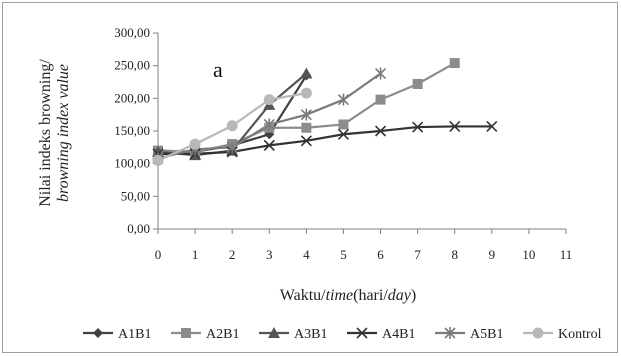 The width and height of the screenshot is (621, 356). Describe the element at coordinates (134, 334) in the screenshot. I see `legend-label-a1b1: A1B1` at that location.